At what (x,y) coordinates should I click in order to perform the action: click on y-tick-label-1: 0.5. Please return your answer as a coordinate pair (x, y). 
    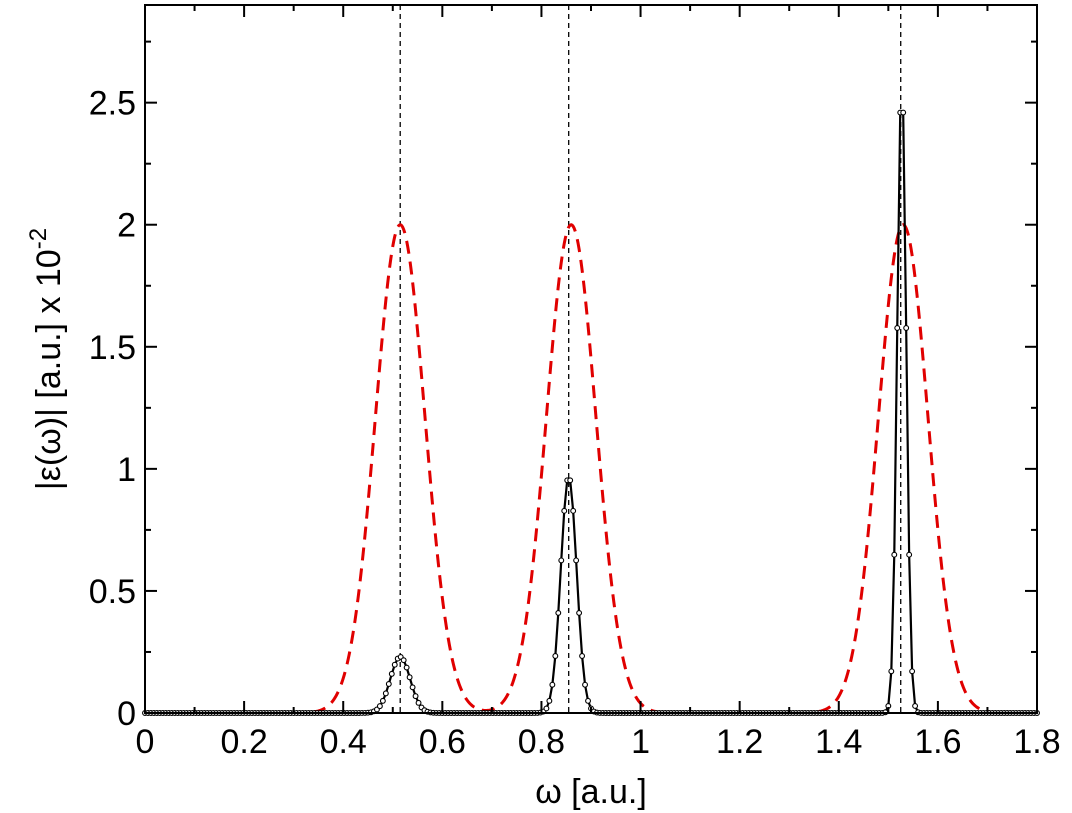
    Looking at the image, I should click on (112, 592).